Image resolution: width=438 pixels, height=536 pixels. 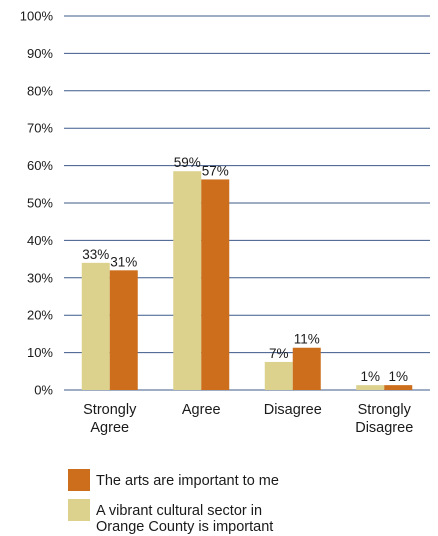 What do you see at coordinates (40, 240) in the screenshot?
I see `y-tick-label: 40%` at bounding box center [40, 240].